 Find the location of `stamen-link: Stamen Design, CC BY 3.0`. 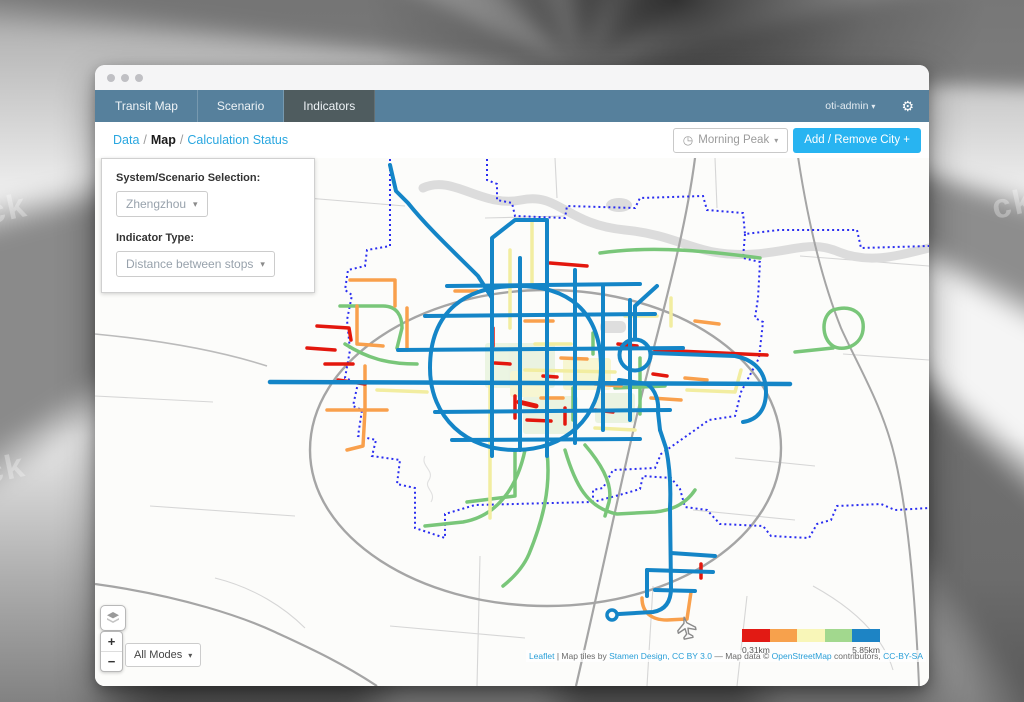

stamen-link: Stamen Design, CC BY 3.0 is located at coordinates (660, 656).